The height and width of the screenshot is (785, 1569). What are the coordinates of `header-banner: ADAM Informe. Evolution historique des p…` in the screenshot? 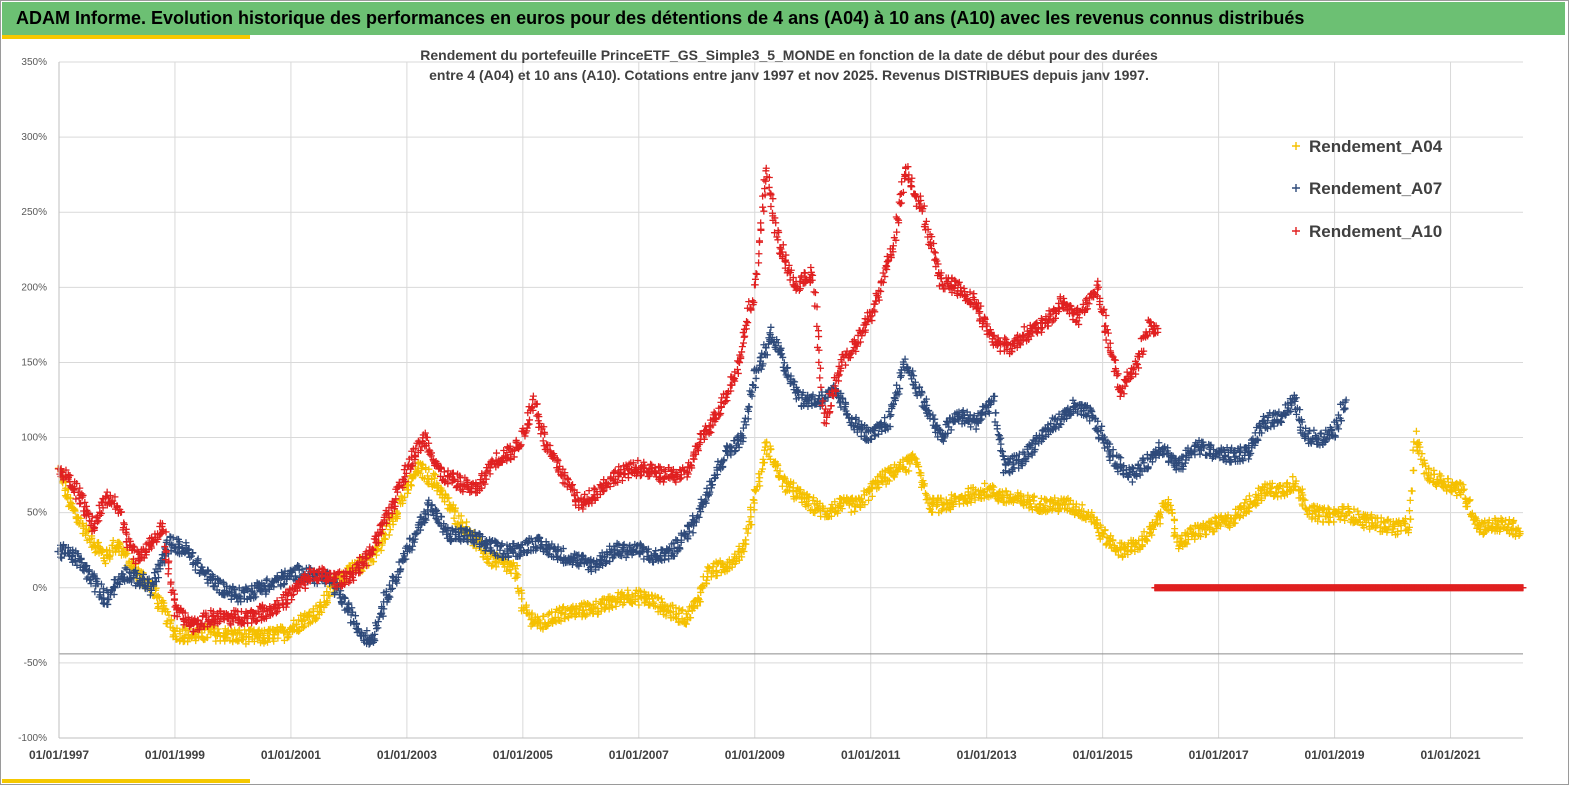 It's located at (783, 18).